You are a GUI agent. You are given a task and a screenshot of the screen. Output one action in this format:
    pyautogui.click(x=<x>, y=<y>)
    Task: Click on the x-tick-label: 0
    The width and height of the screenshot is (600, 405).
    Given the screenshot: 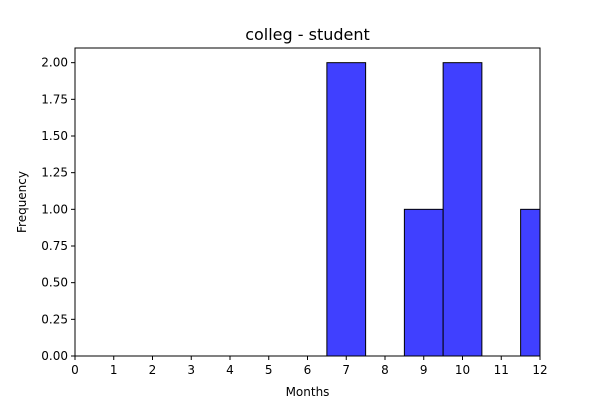 What is the action you would take?
    pyautogui.click(x=75, y=370)
    